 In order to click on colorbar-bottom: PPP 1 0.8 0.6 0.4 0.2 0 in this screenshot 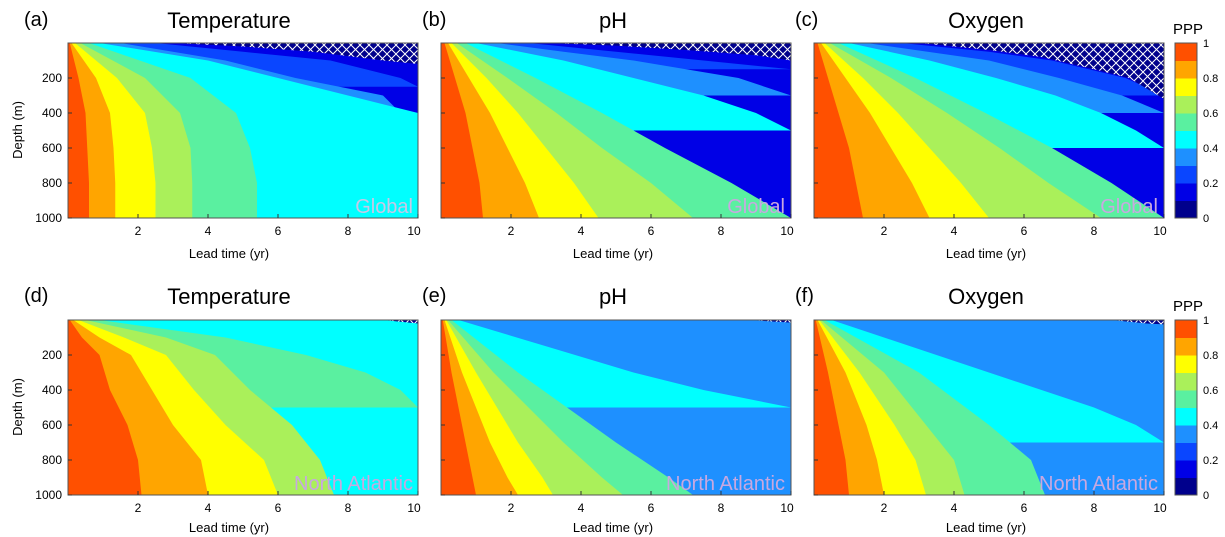, I will do `click(1195, 400)`.